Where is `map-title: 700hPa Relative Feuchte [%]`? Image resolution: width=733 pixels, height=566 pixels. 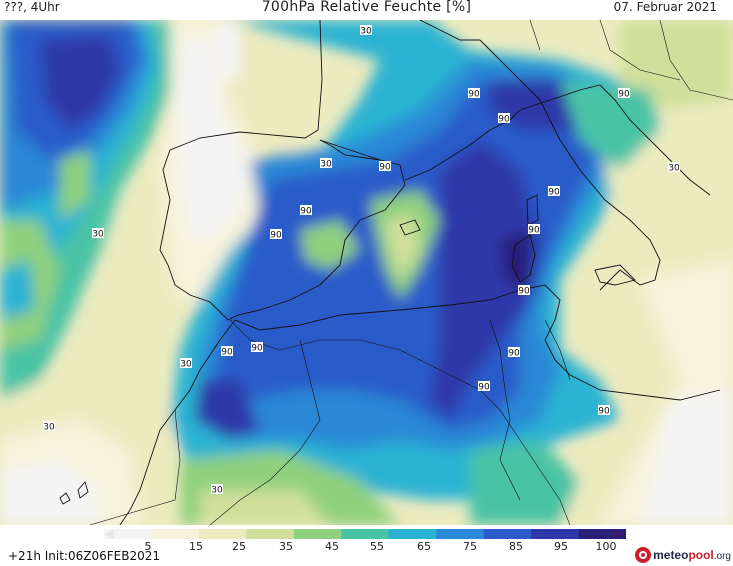 map-title: 700hPa Relative Feuchte [%] is located at coordinates (366, 7).